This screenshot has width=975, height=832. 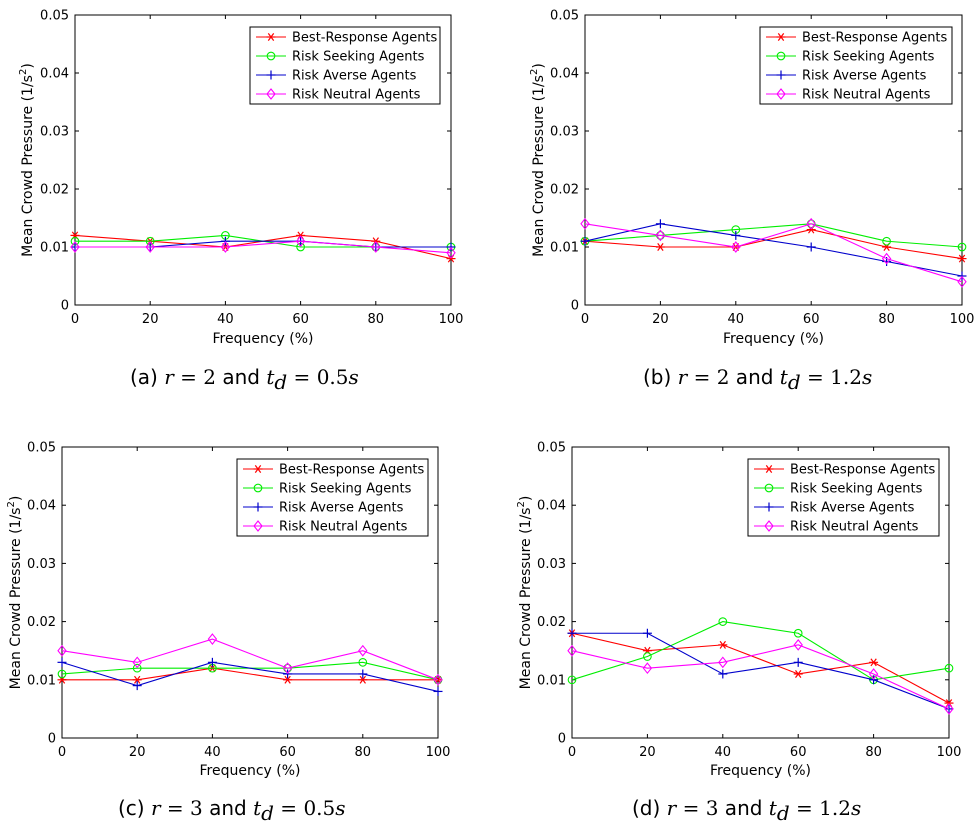 I want to click on panel-caption: (a) r = 2 and td = 0.5s, so click(x=244, y=379).